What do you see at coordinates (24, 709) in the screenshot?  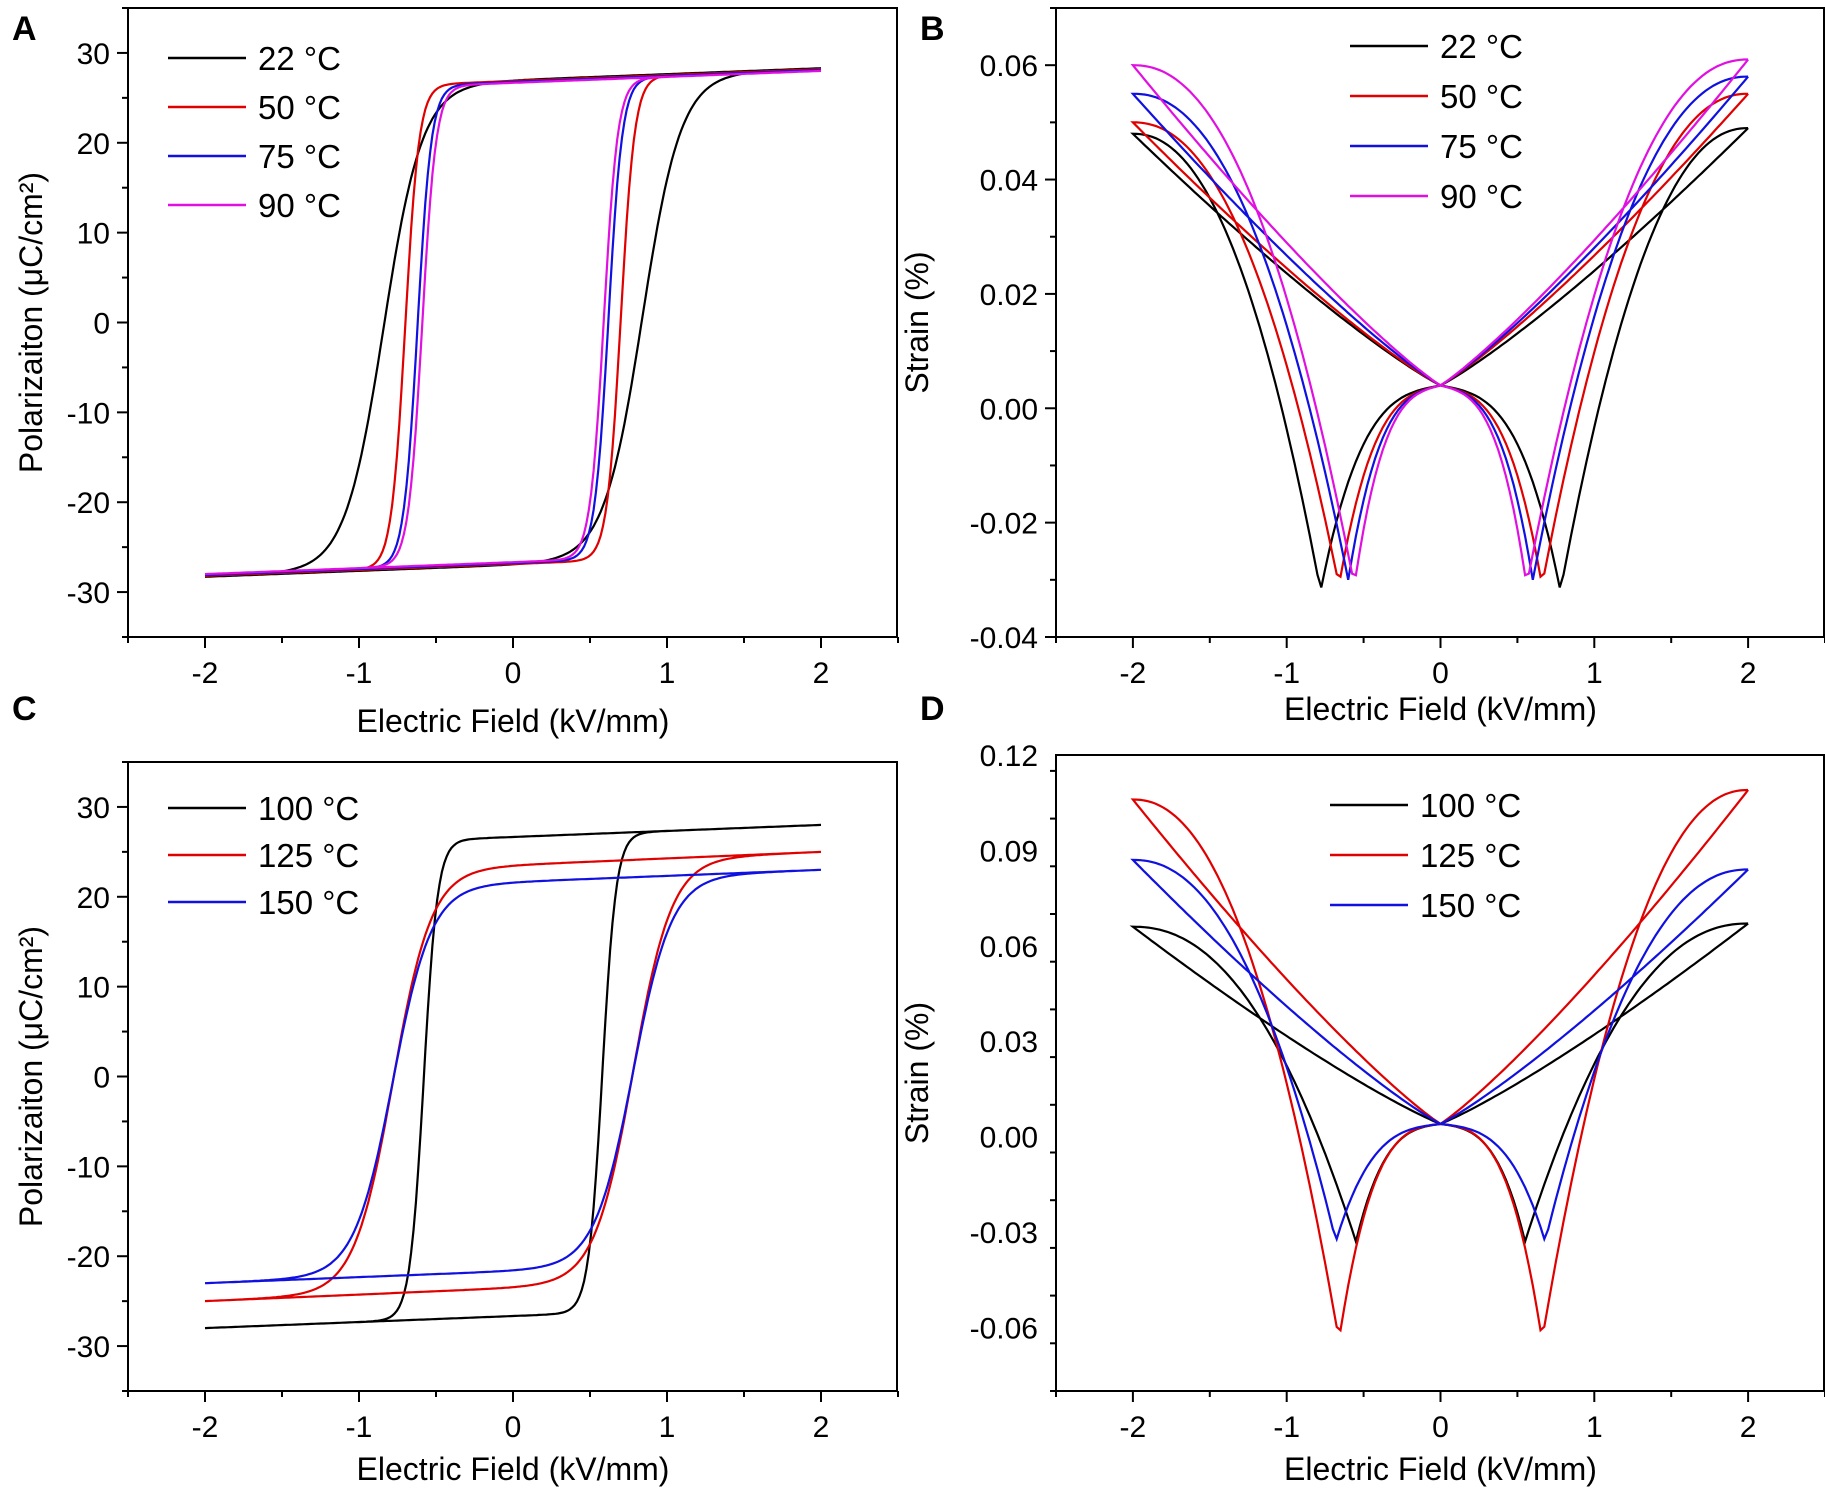 I see `panel-letter: C` at bounding box center [24, 709].